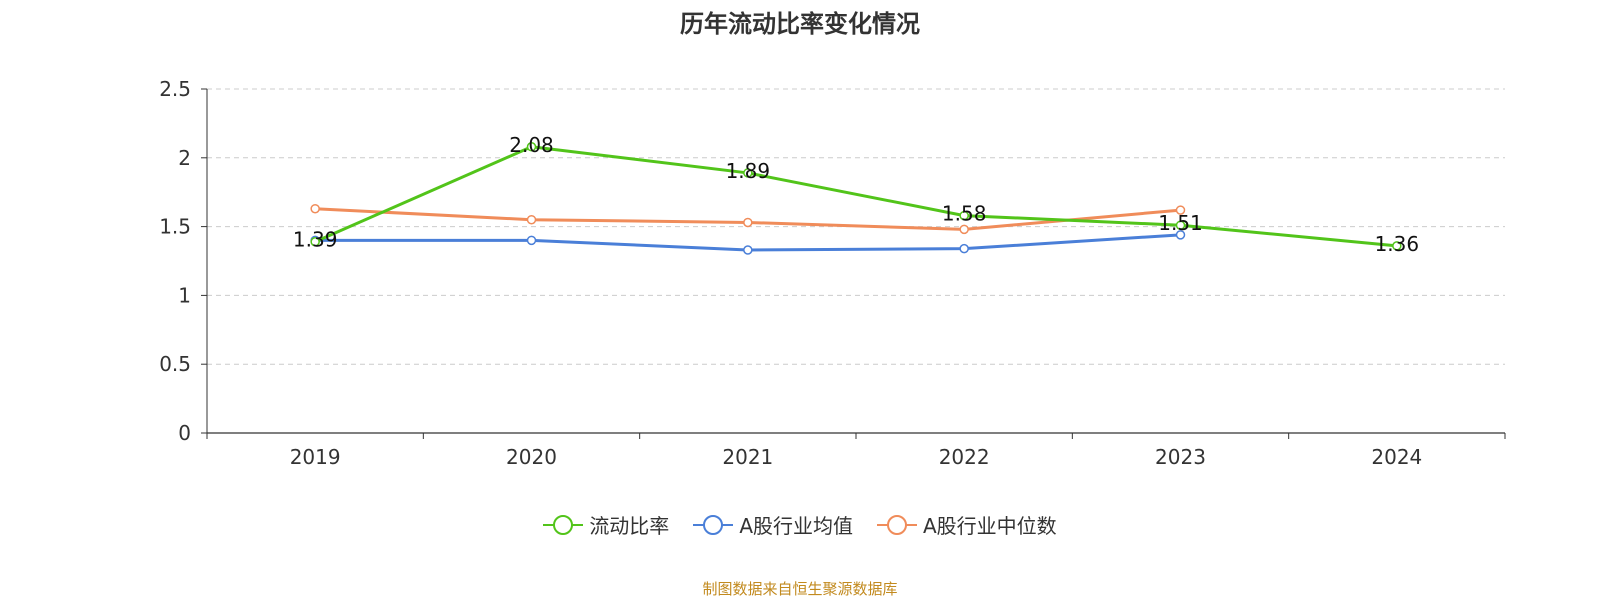 This screenshot has height=600, width=1600. Describe the element at coordinates (964, 457) in the screenshot. I see `x-tick-label: 2022` at that location.